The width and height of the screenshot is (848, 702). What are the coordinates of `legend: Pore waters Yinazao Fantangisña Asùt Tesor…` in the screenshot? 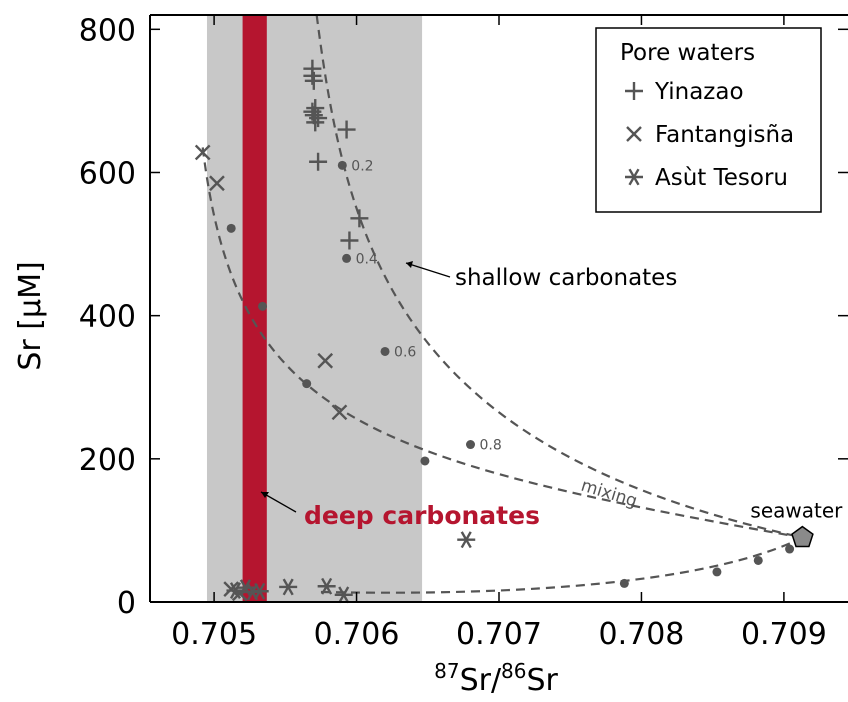 It's located at (708, 120).